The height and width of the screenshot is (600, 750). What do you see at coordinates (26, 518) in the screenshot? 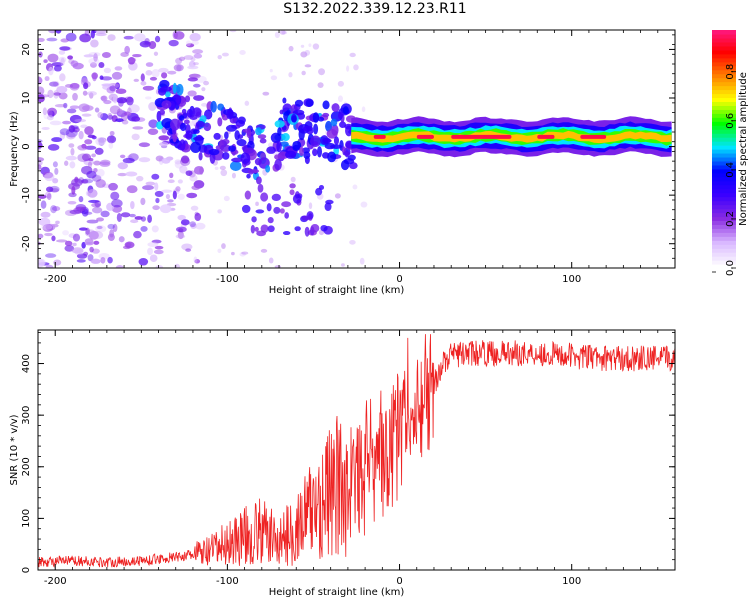
I see `snr-ytick-label: 100` at bounding box center [26, 518].